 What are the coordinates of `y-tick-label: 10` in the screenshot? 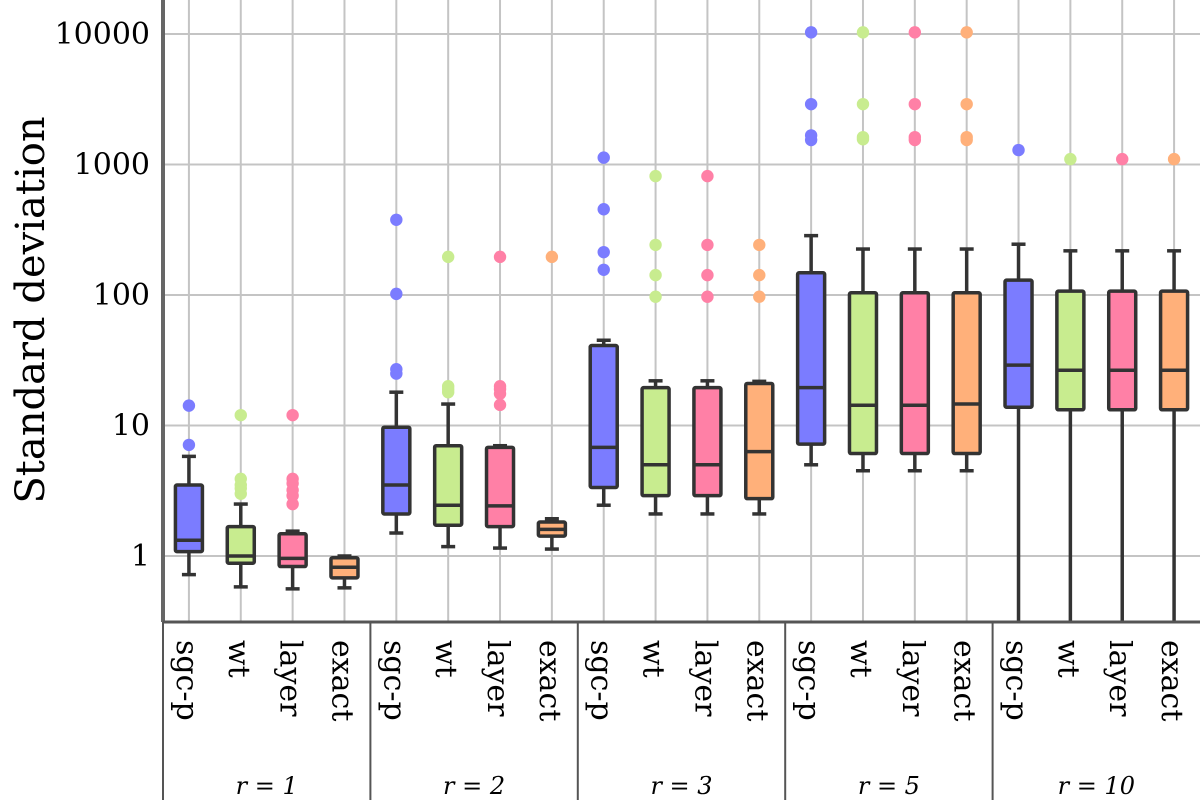 It's located at (131, 426).